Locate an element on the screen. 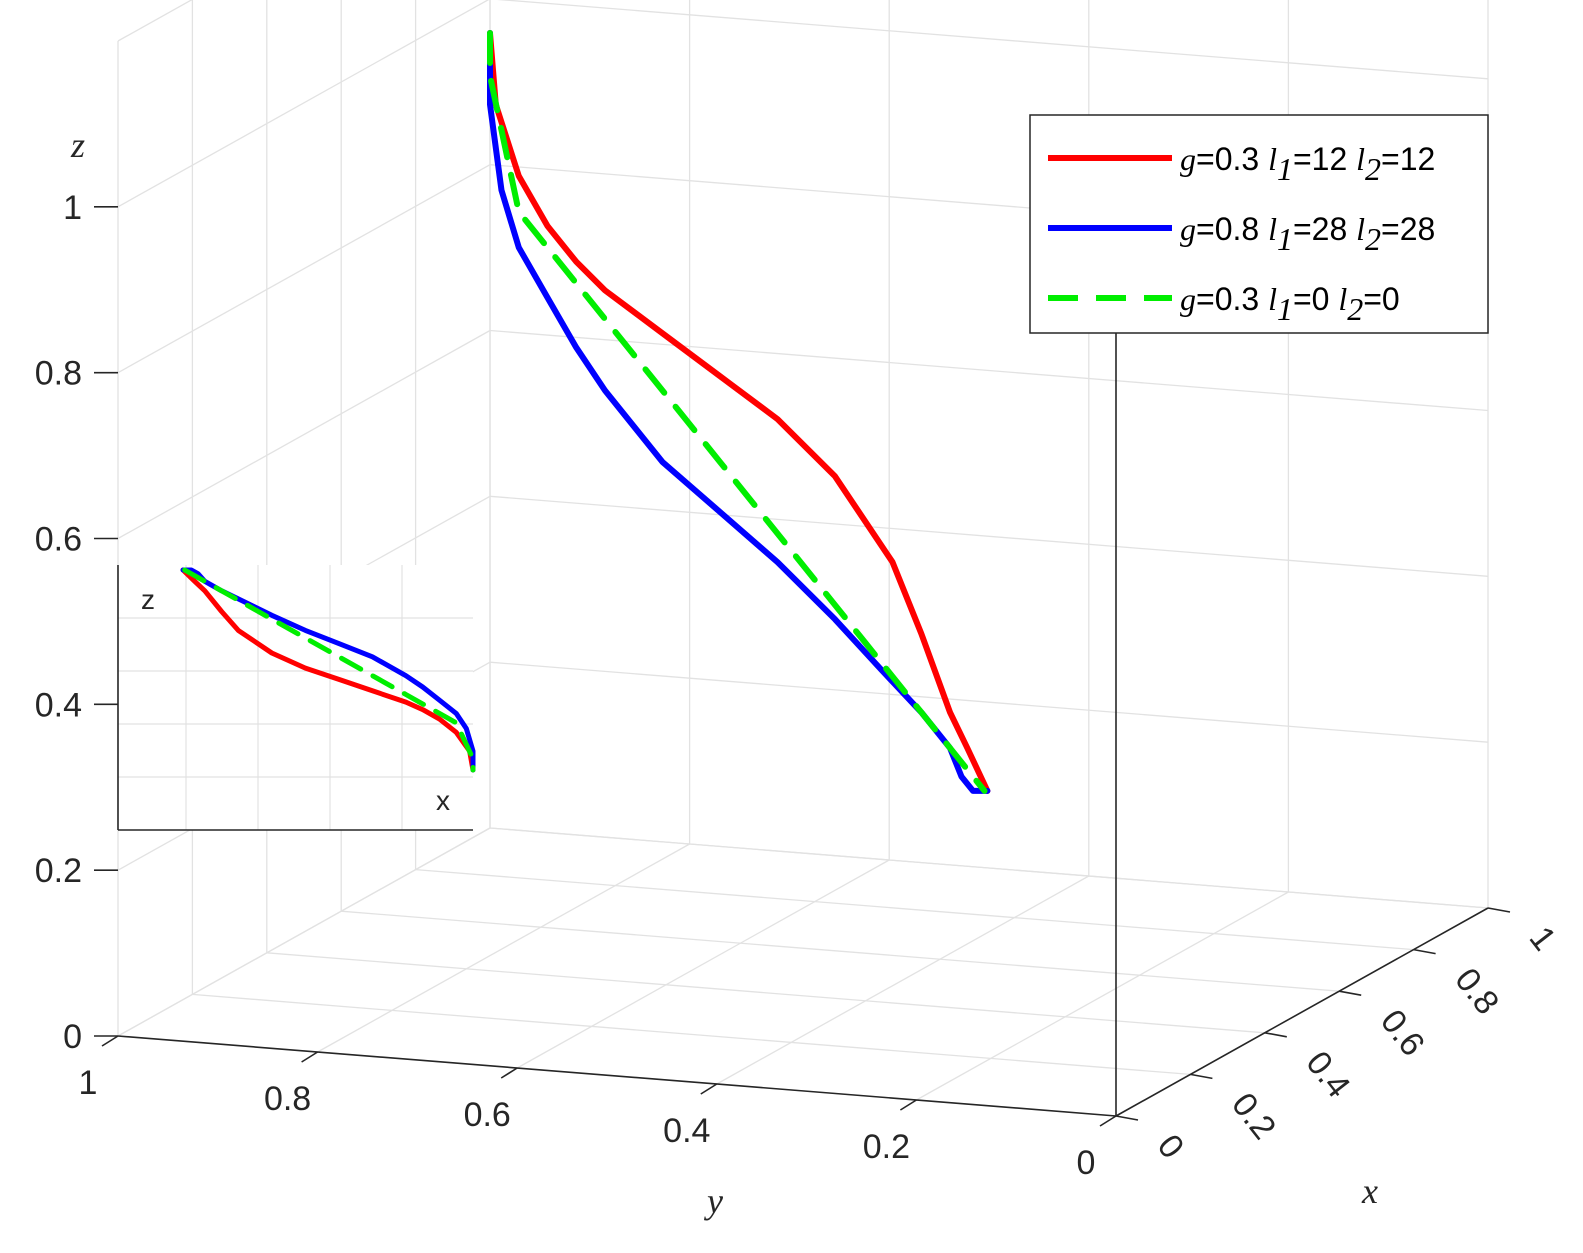  legend-label-2: g=0.8 l1=28 l2=28 is located at coordinates (1307, 234).